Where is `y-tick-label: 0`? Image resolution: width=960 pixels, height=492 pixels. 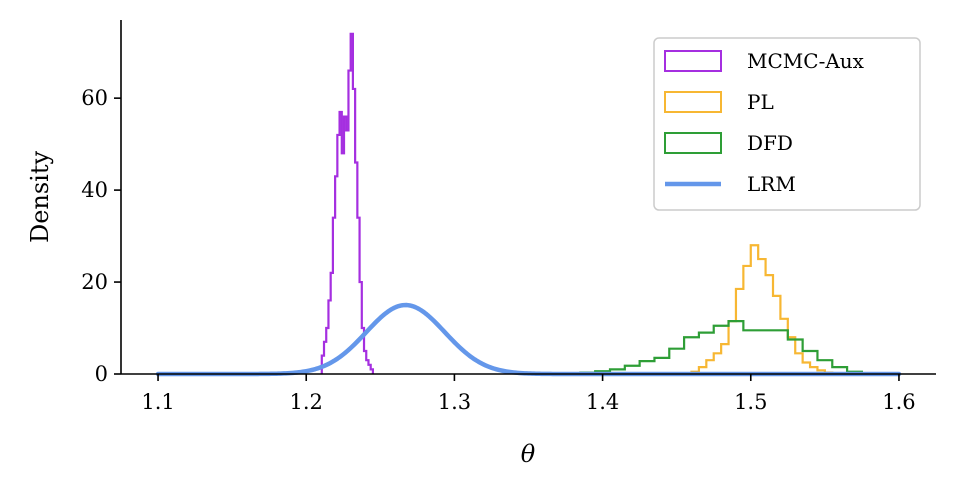 y-tick-label: 0 is located at coordinates (101, 374).